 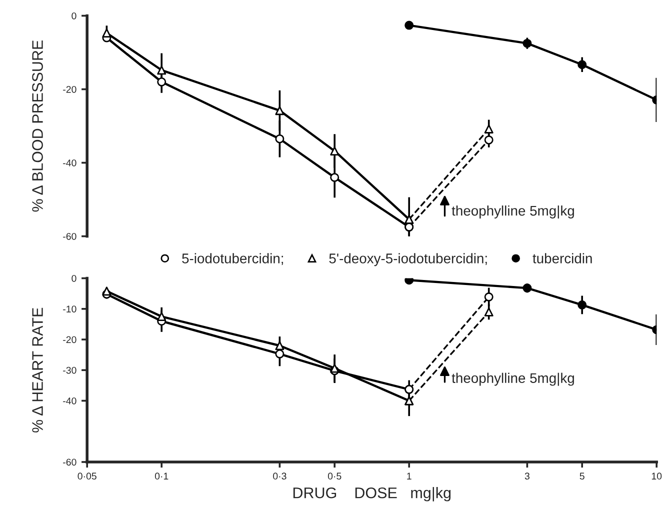 I want to click on x-tick-label: 0·3, so click(x=279, y=476).